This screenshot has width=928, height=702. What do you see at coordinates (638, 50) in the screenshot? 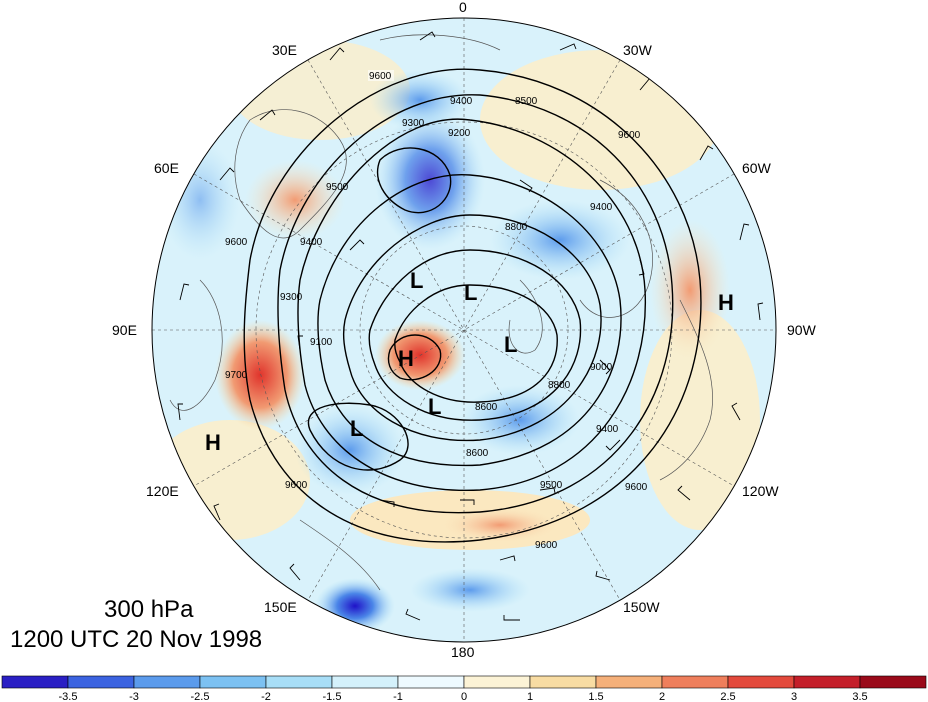
I see `lon-label-30w: 30W` at bounding box center [638, 50].